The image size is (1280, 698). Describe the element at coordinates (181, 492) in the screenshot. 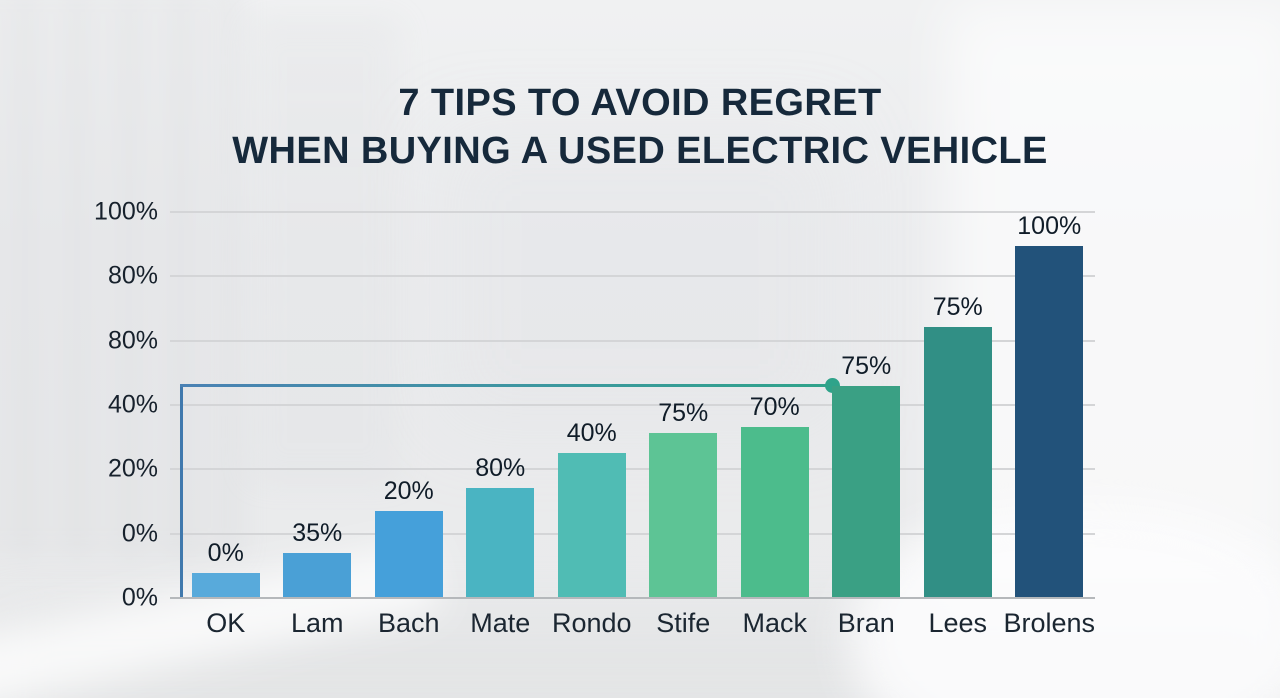

I see `trend-line-vertical` at that location.